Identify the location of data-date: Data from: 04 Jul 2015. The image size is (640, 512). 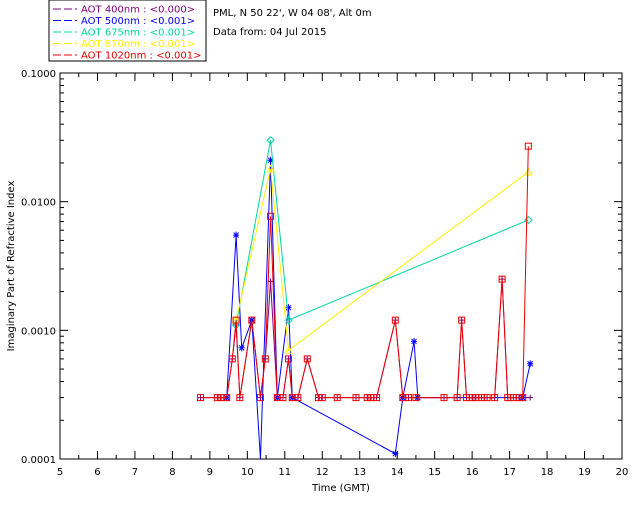
(269, 32).